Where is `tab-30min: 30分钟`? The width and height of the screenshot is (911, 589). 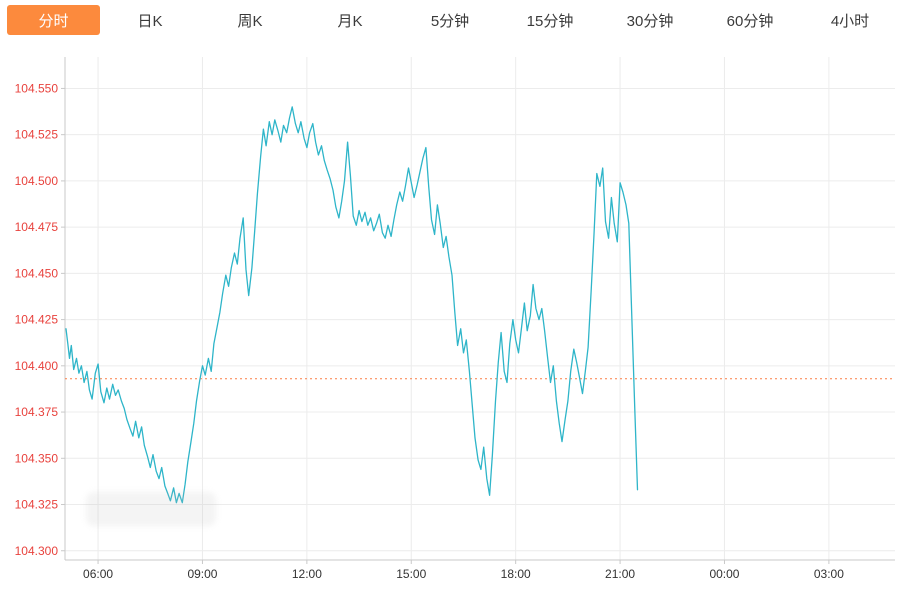 tab-30min: 30分钟 is located at coordinates (650, 20).